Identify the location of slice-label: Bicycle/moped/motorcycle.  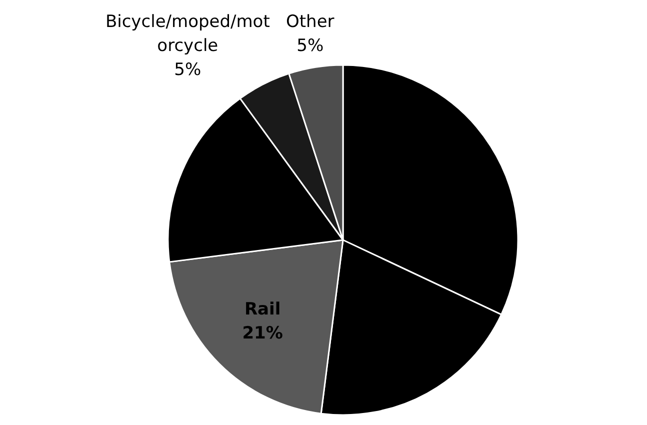
(187, 34).